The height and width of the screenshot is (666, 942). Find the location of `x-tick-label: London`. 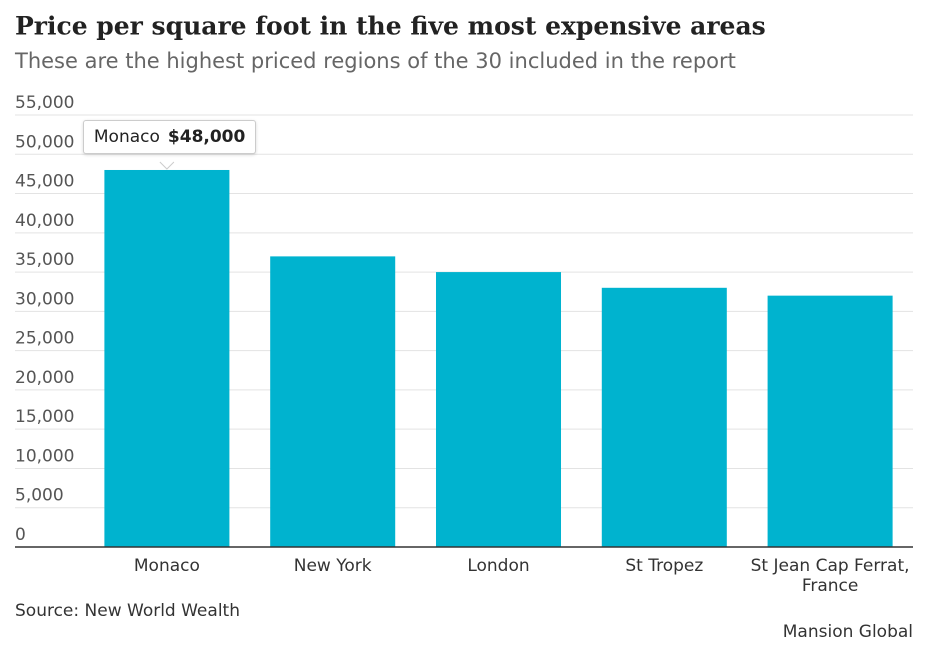

x-tick-label: London is located at coordinates (498, 566).